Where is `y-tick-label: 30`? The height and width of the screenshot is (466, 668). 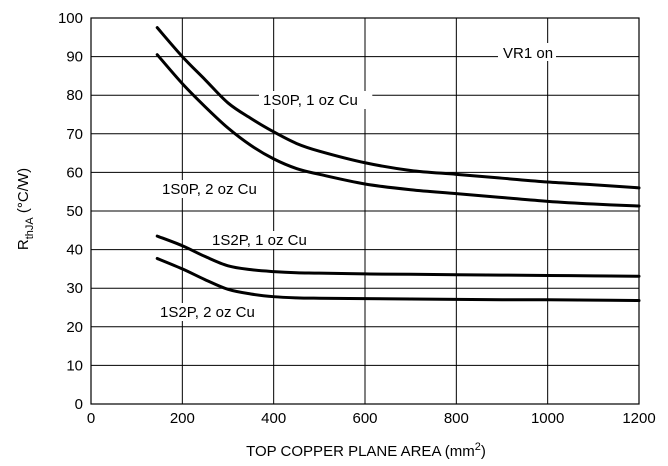 y-tick-label: 30 is located at coordinates (74, 288).